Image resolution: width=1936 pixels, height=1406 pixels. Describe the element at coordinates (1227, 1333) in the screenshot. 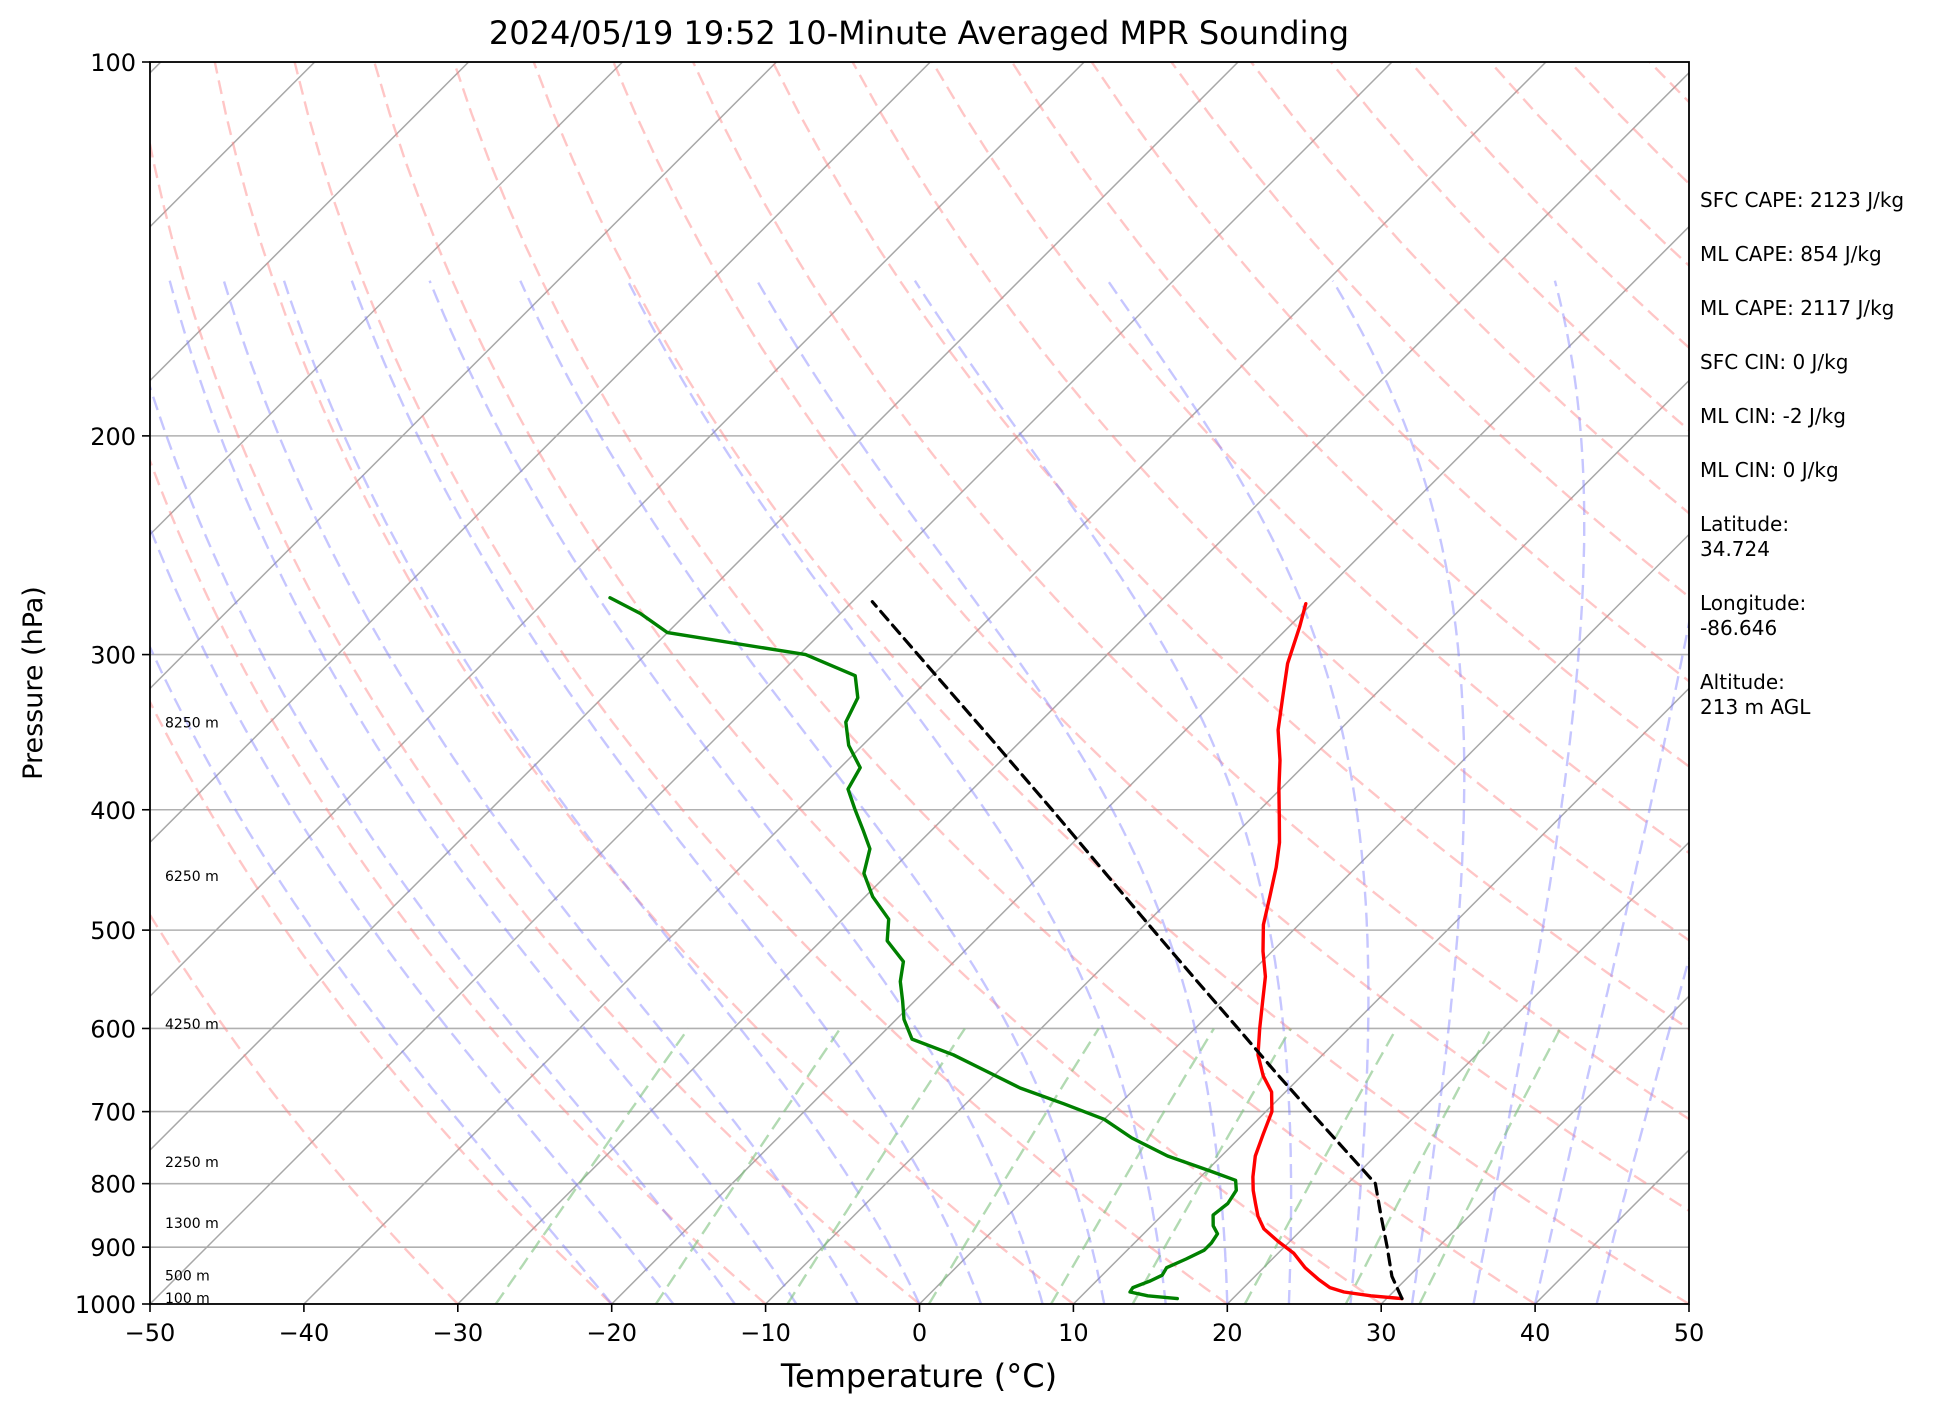

I see `x-tick-label: 20` at that location.